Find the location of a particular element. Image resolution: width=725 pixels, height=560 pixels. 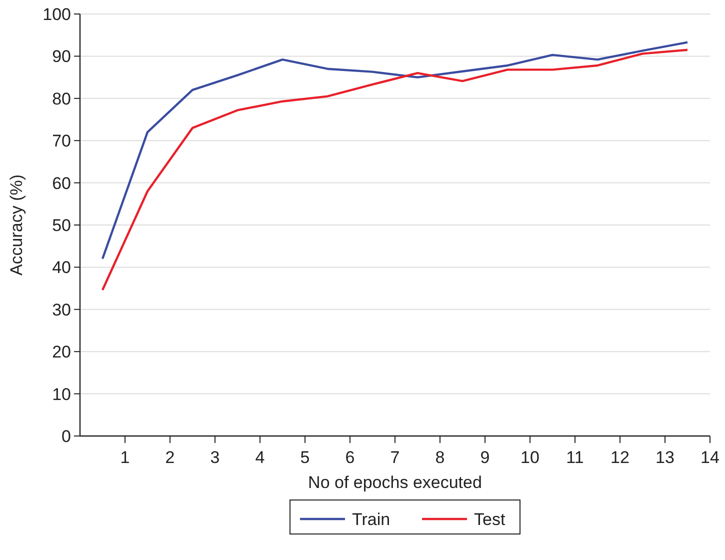

x-tick-label: 3 is located at coordinates (215, 457).